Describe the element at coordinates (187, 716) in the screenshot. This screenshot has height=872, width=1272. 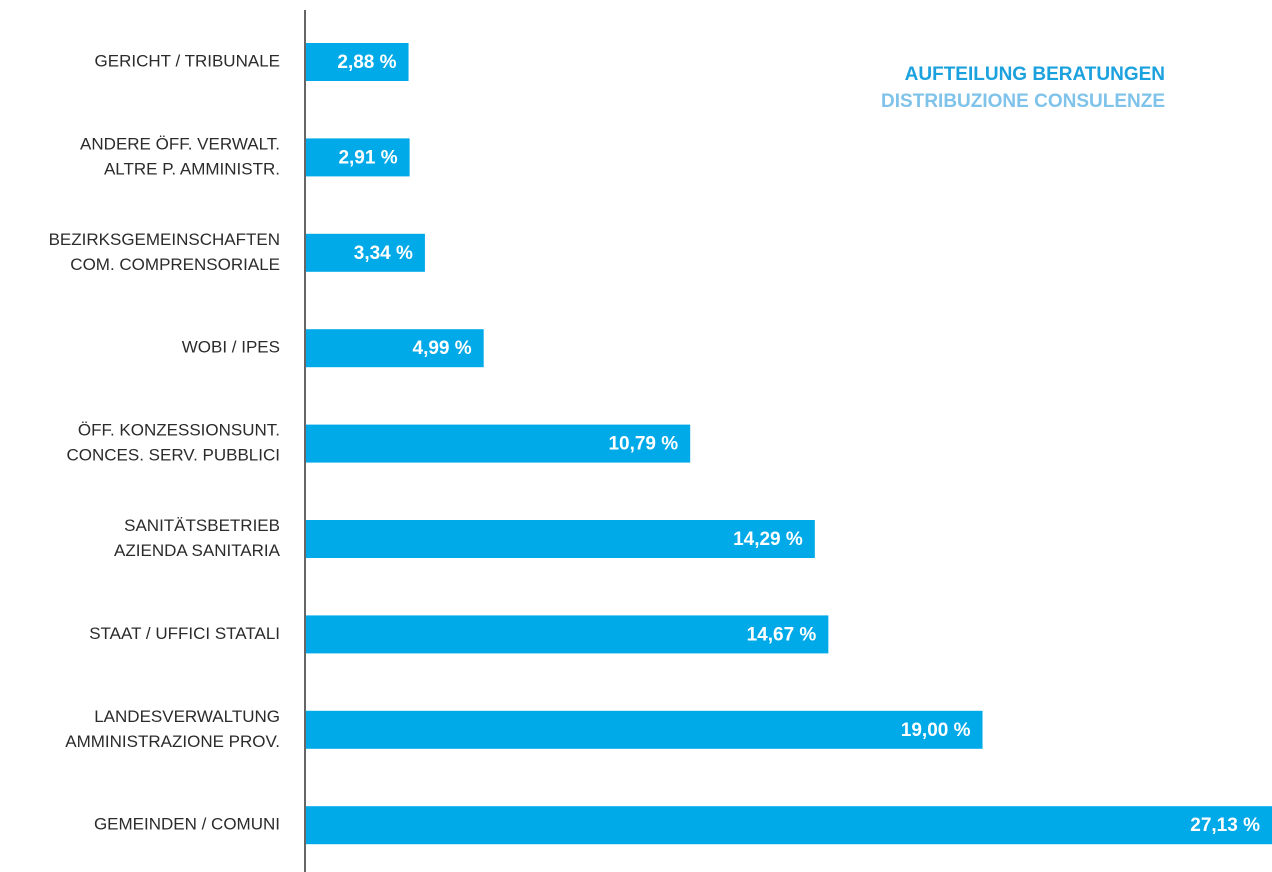
I see `category-label: LANDESVERWALTUNG` at that location.